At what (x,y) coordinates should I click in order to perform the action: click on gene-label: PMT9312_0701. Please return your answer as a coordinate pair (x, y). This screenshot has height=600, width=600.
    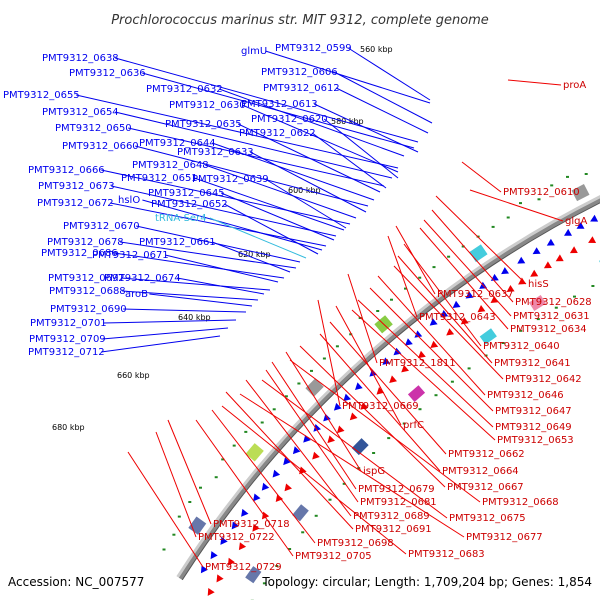
    Looking at the image, I should click on (68, 323).